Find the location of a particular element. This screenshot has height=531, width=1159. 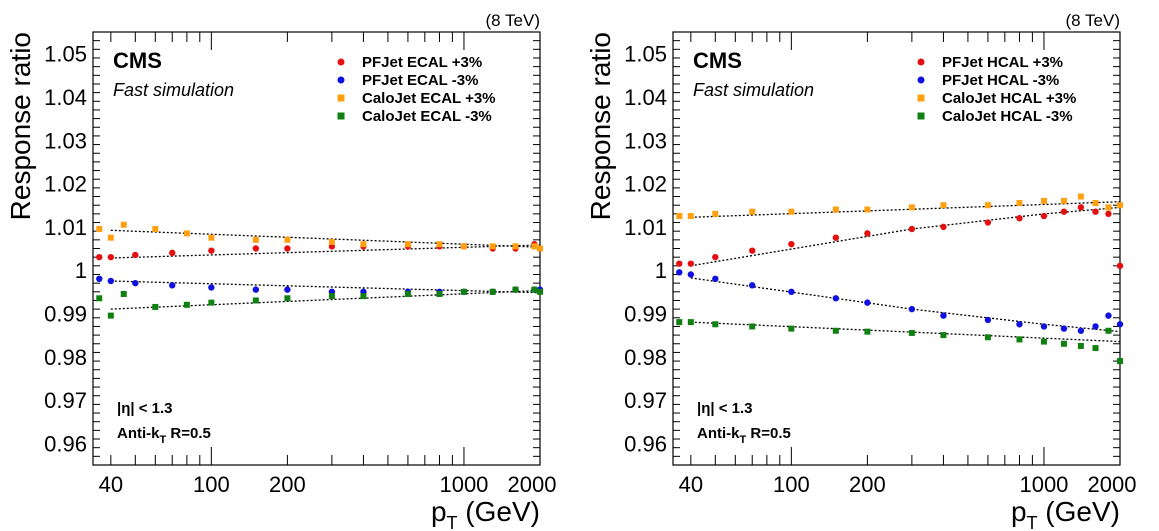

x-tick-label: 200 is located at coordinates (867, 484).